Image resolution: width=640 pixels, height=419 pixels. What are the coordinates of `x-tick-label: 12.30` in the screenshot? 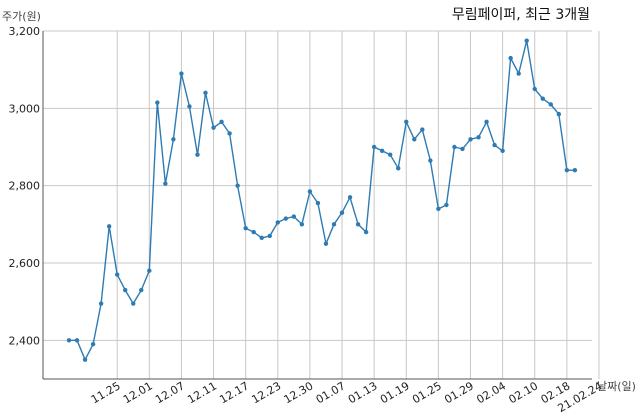 It's located at (299, 392).